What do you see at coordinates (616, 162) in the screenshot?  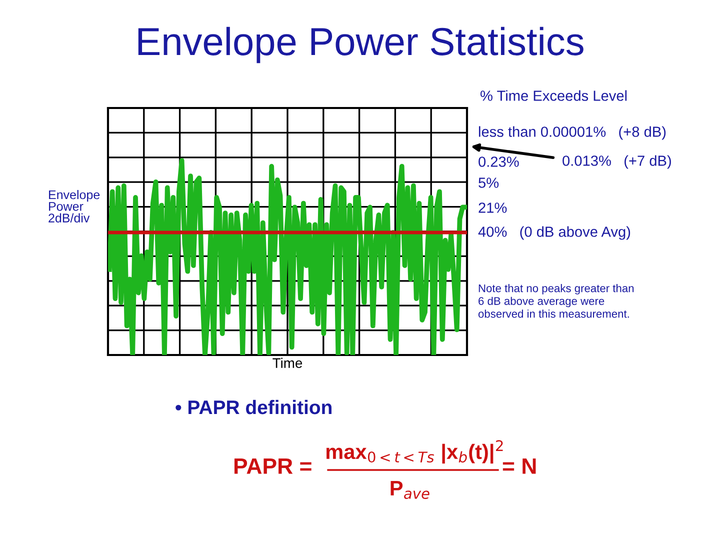 I see `text: 0.013% (+7 dB)` at bounding box center [616, 162].